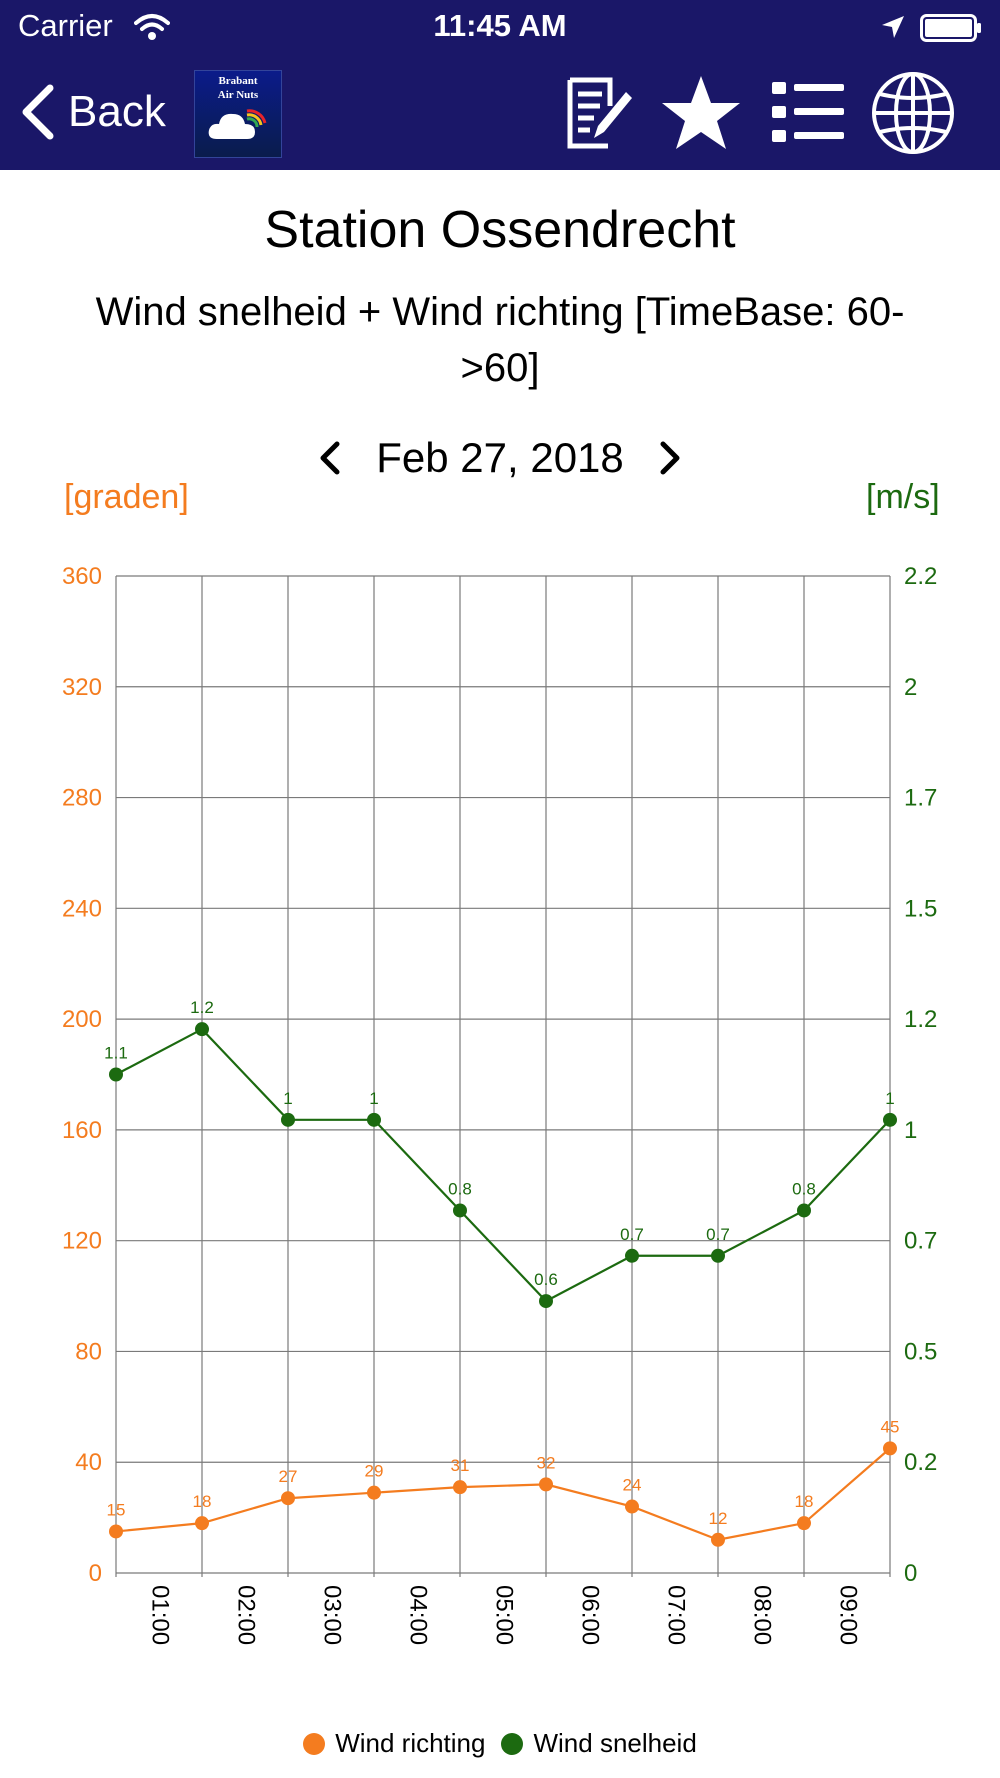 The width and height of the screenshot is (1000, 1778). Describe the element at coordinates (116, 1053) in the screenshot. I see `data-label: 1.1` at that location.